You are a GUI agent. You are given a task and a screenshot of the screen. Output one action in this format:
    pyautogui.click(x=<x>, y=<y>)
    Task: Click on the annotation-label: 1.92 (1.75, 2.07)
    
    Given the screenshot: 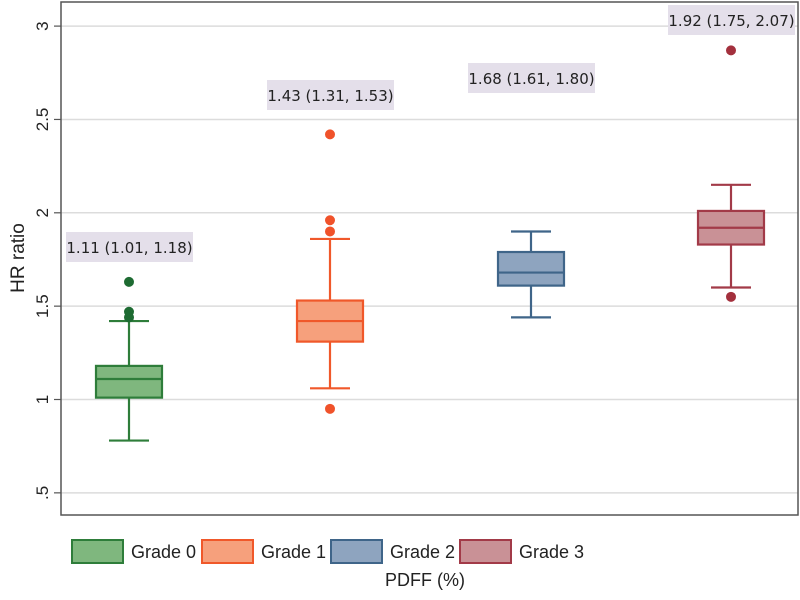 What is the action you would take?
    pyautogui.click(x=731, y=21)
    